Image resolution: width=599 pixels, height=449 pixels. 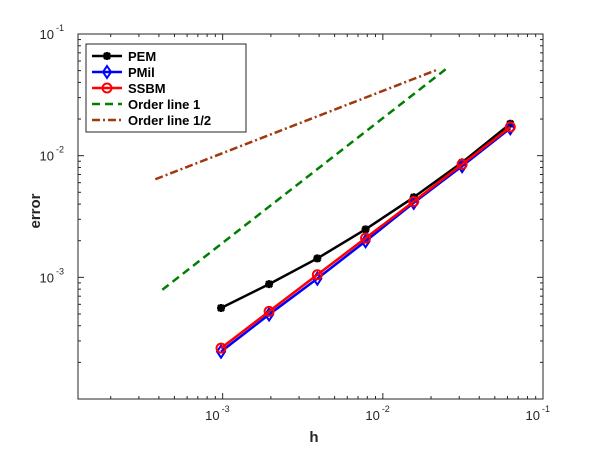 I want to click on x-tick-exponent: -1, so click(x=546, y=409).